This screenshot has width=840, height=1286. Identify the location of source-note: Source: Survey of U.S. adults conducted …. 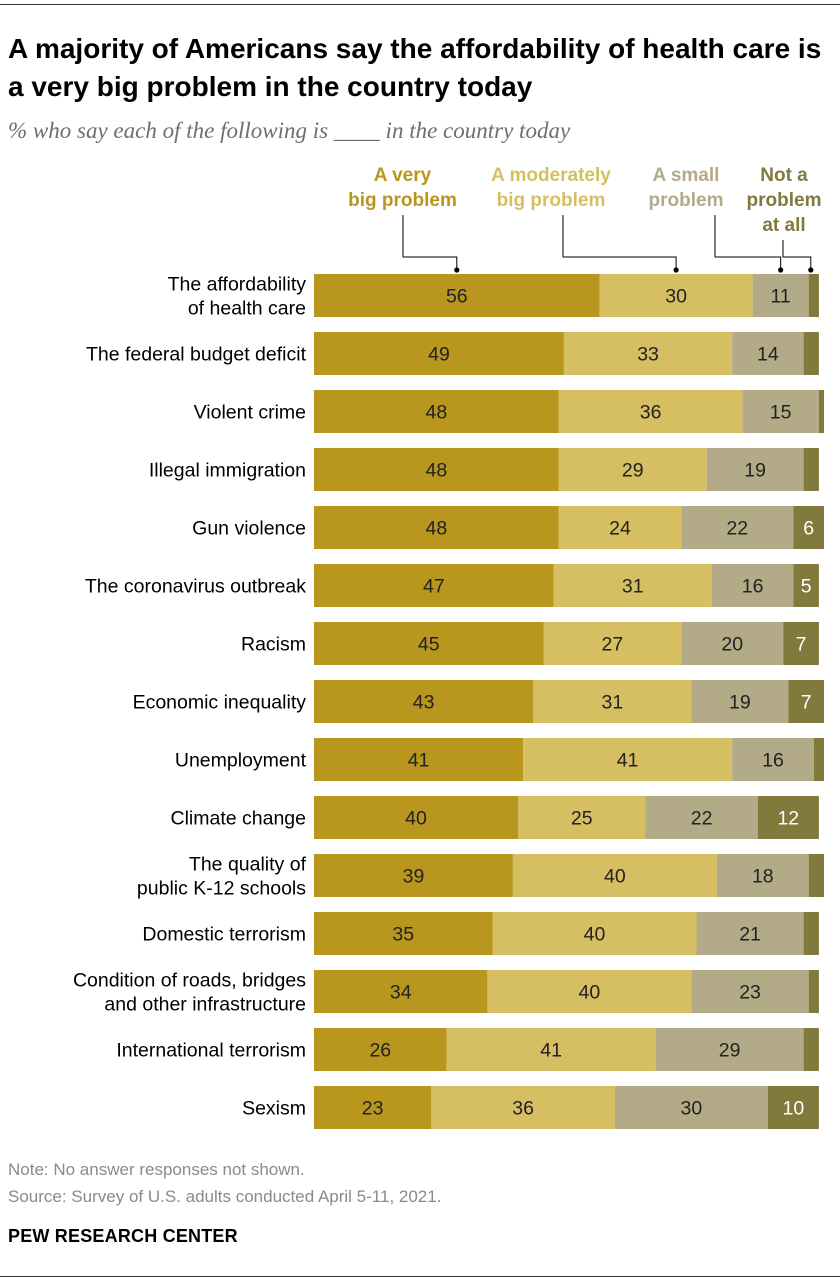
(225, 1196).